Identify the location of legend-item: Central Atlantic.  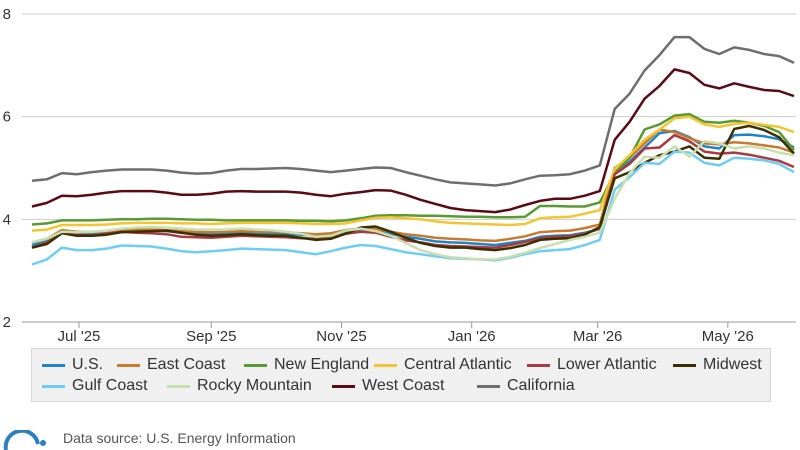
(443, 365).